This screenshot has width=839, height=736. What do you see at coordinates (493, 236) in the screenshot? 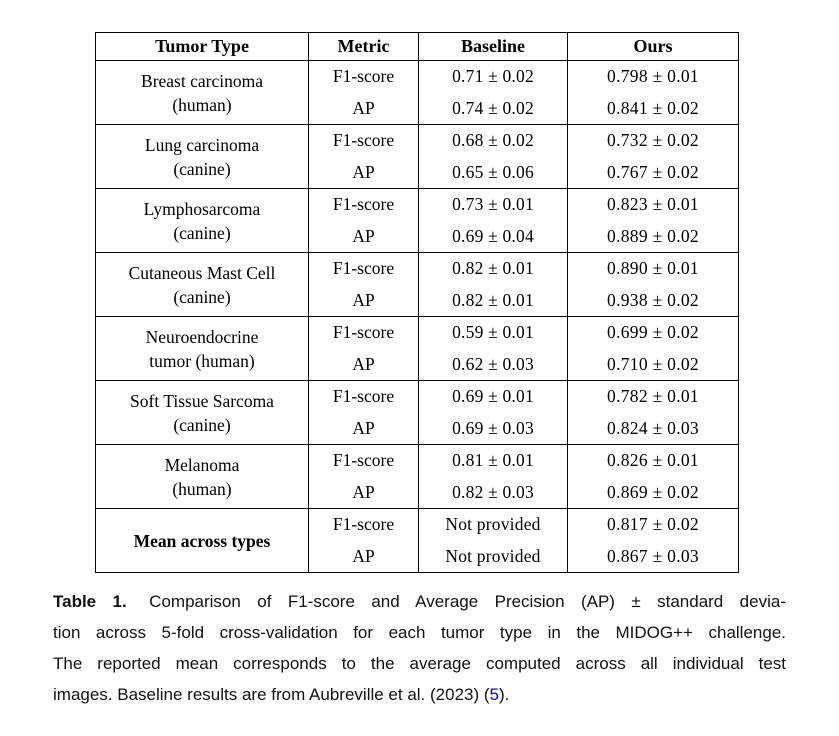
I see `baseline-cell: 0.69 ± 0.04` at bounding box center [493, 236].